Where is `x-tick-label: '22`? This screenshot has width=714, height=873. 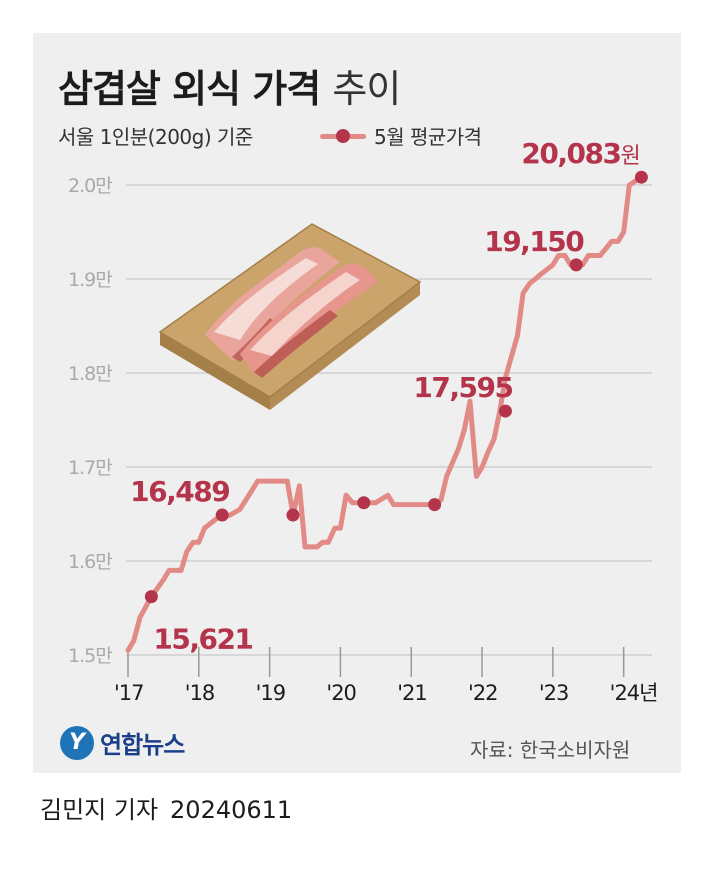
x-tick-label: '22 is located at coordinates (483, 693).